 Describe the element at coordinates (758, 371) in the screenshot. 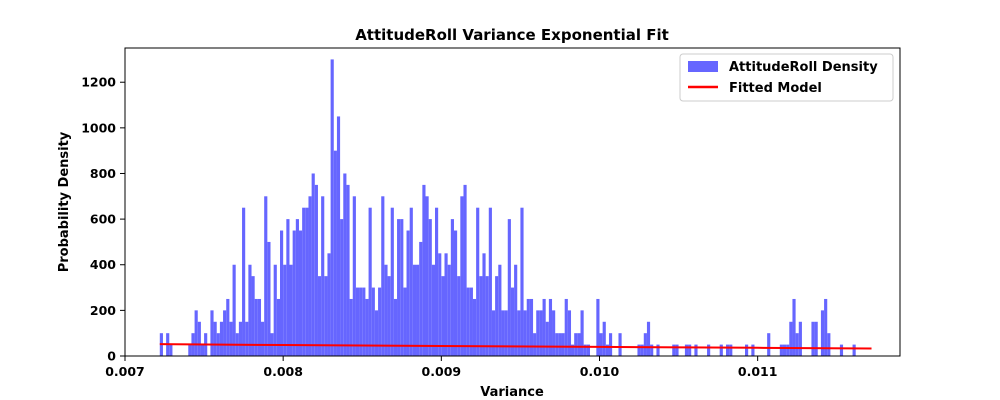

I see `x-tick-label: 0.011` at that location.